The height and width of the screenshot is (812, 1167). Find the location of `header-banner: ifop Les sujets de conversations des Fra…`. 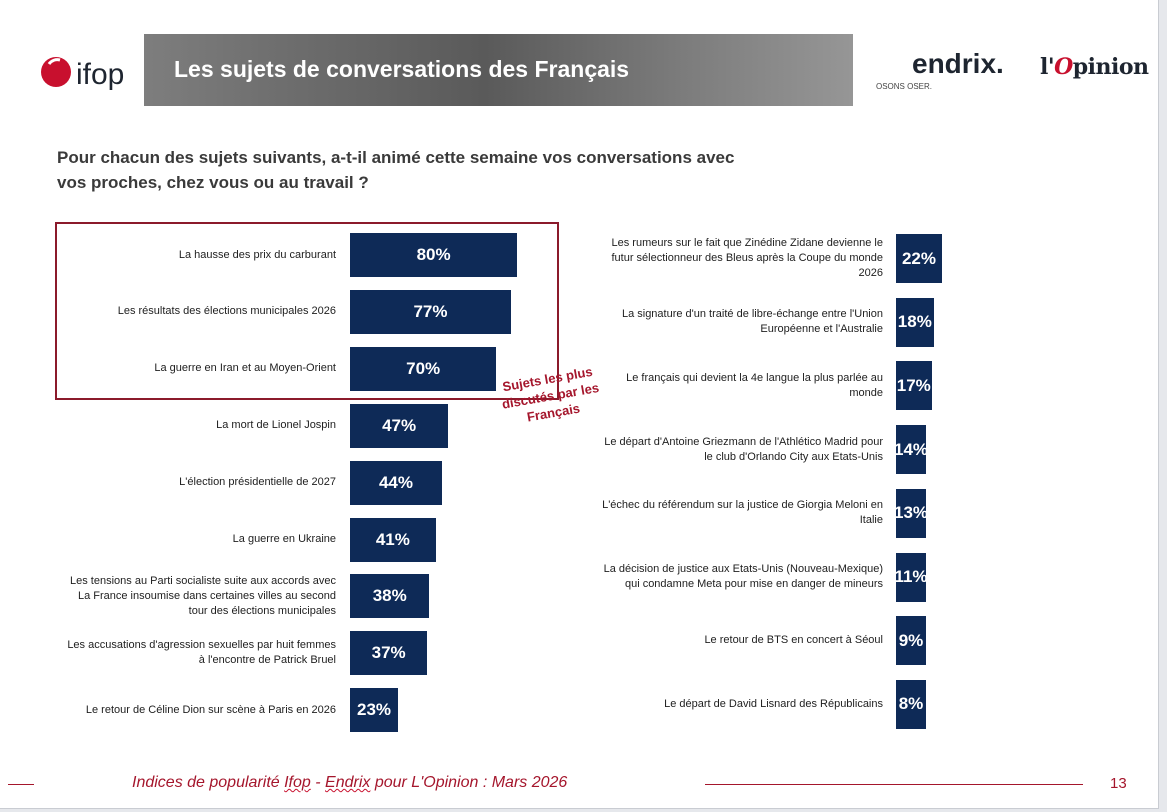

header-banner: ifop Les sujets de conversations des Fra… is located at coordinates (444, 70).